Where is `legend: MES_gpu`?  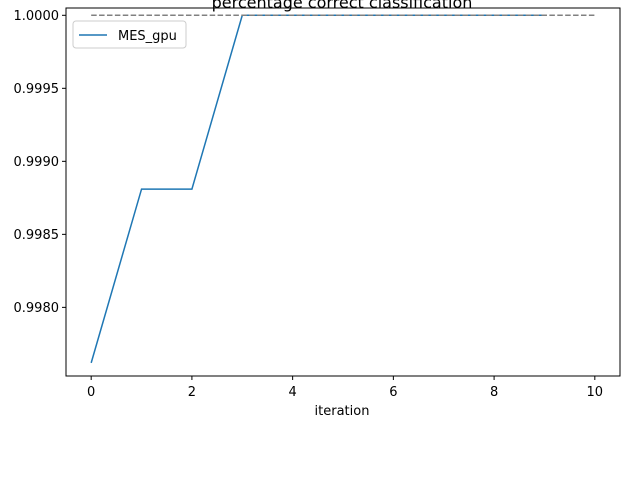 legend: MES_gpu is located at coordinates (129, 34).